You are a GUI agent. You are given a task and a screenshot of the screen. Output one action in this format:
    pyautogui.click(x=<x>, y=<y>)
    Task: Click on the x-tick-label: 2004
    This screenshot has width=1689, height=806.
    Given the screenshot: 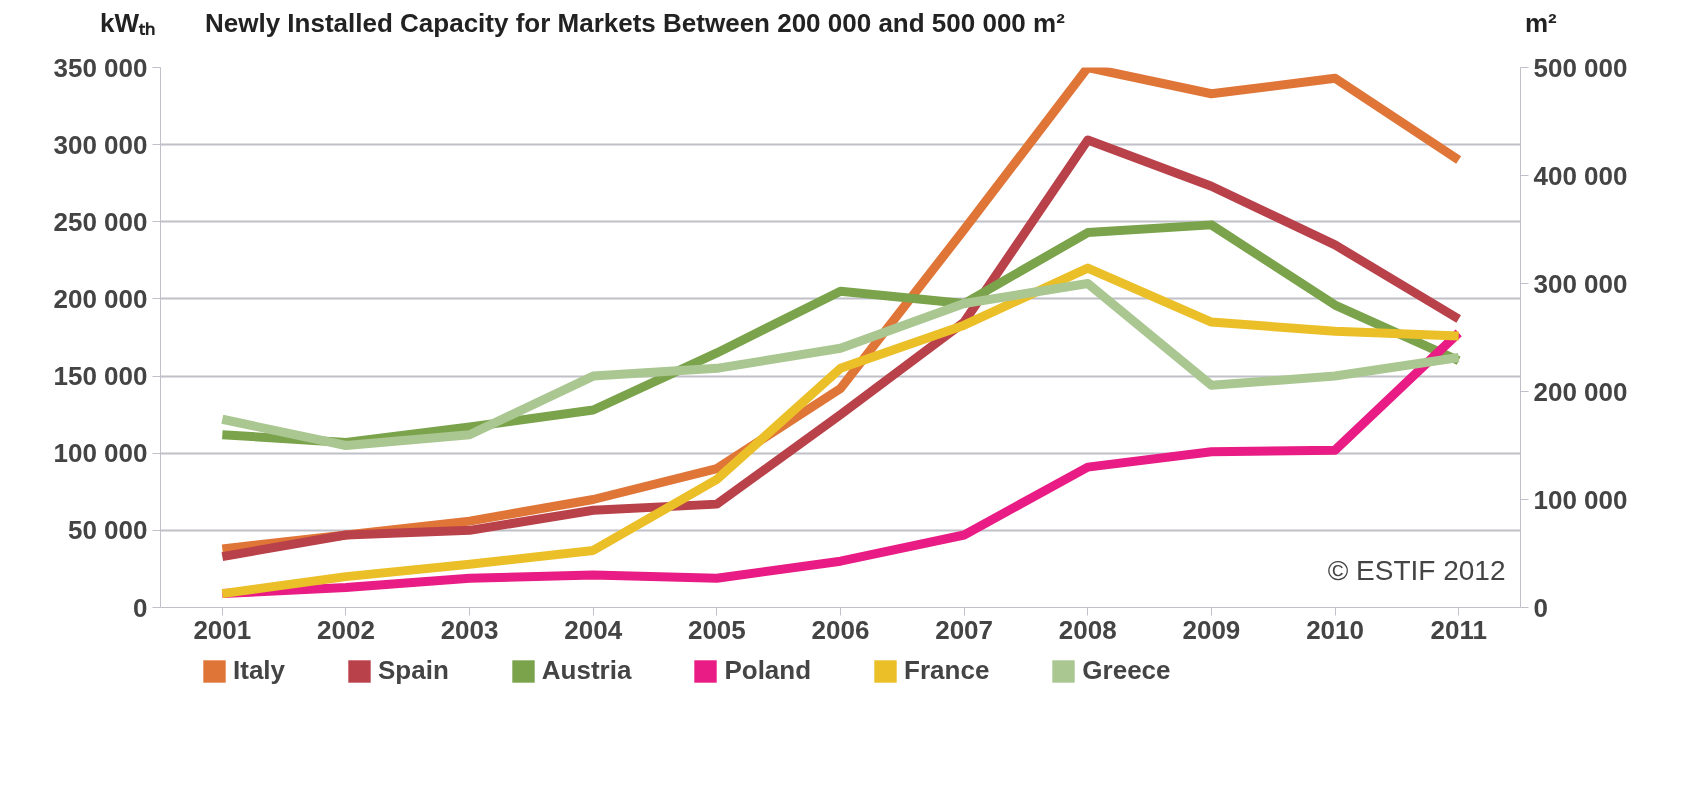 What is the action you would take?
    pyautogui.click(x=593, y=629)
    